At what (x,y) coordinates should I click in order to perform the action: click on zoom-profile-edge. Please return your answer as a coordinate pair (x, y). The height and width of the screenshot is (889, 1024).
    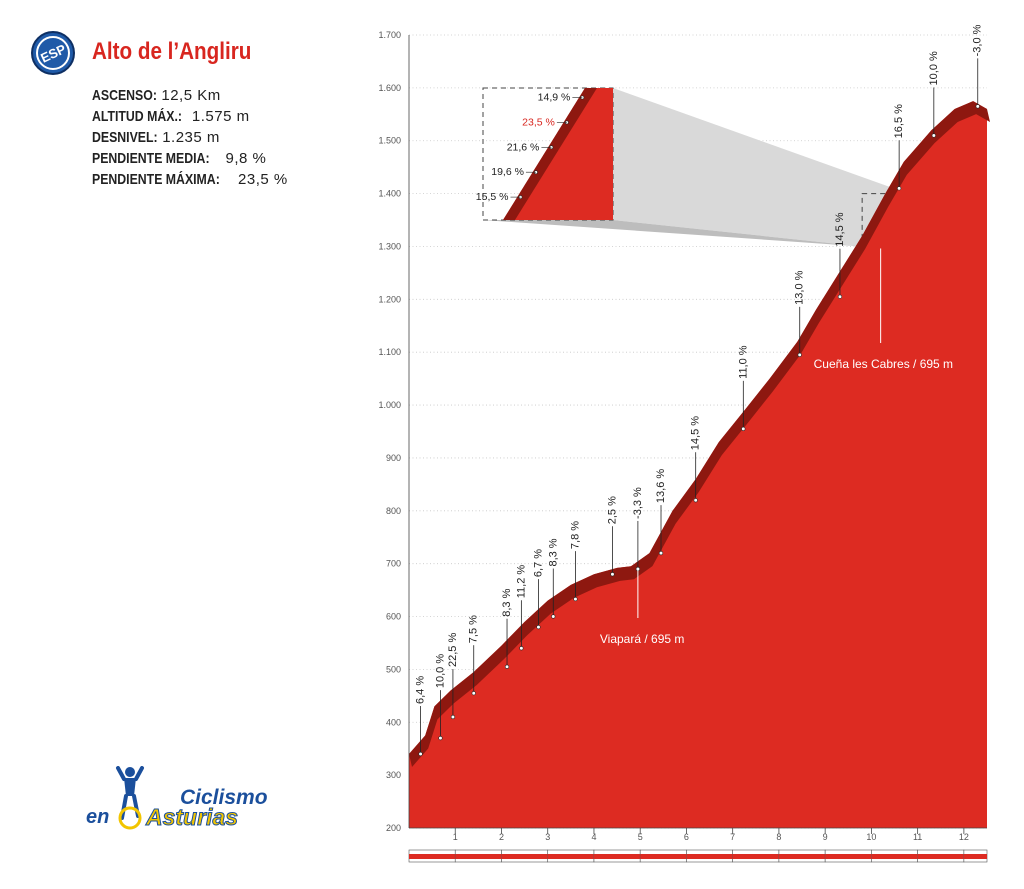
    Looking at the image, I should click on (550, 154).